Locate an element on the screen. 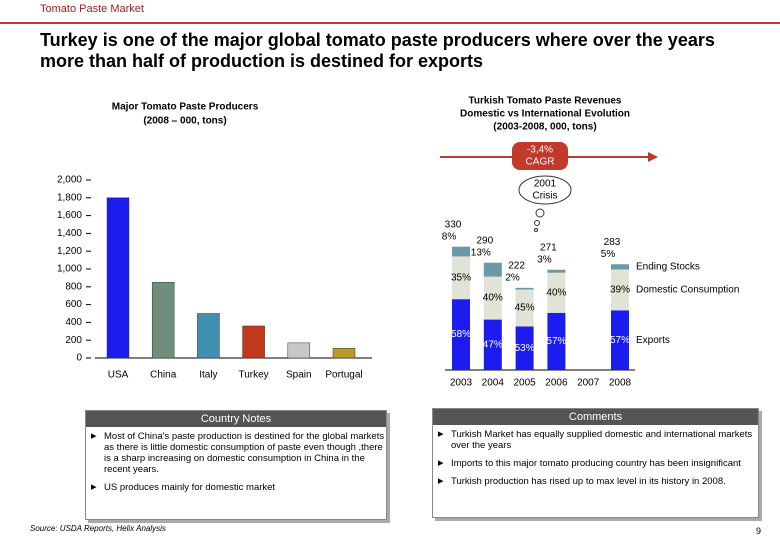  segment-label: 39% is located at coordinates (620, 290).